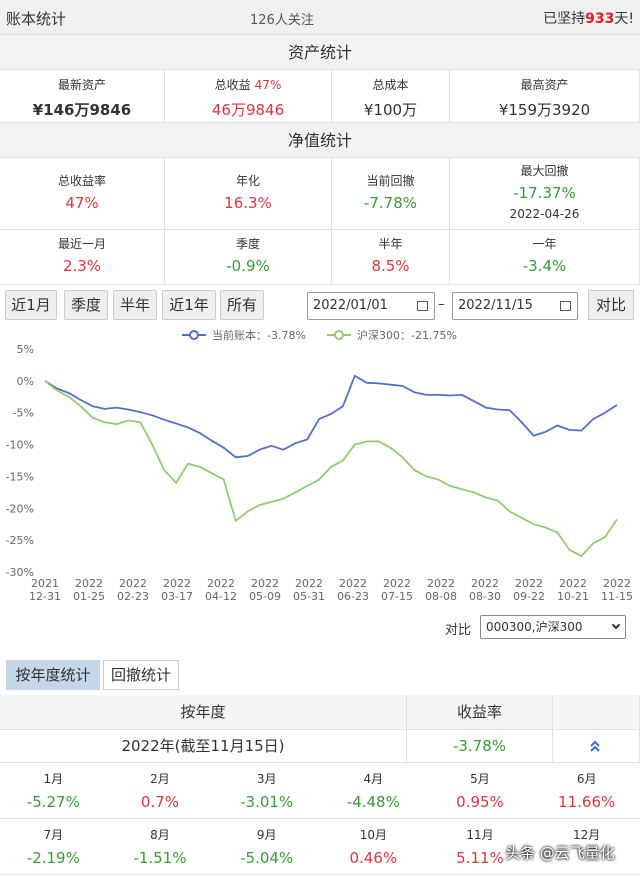 The image size is (640, 875). I want to click on select-arrow, so click(616, 625).